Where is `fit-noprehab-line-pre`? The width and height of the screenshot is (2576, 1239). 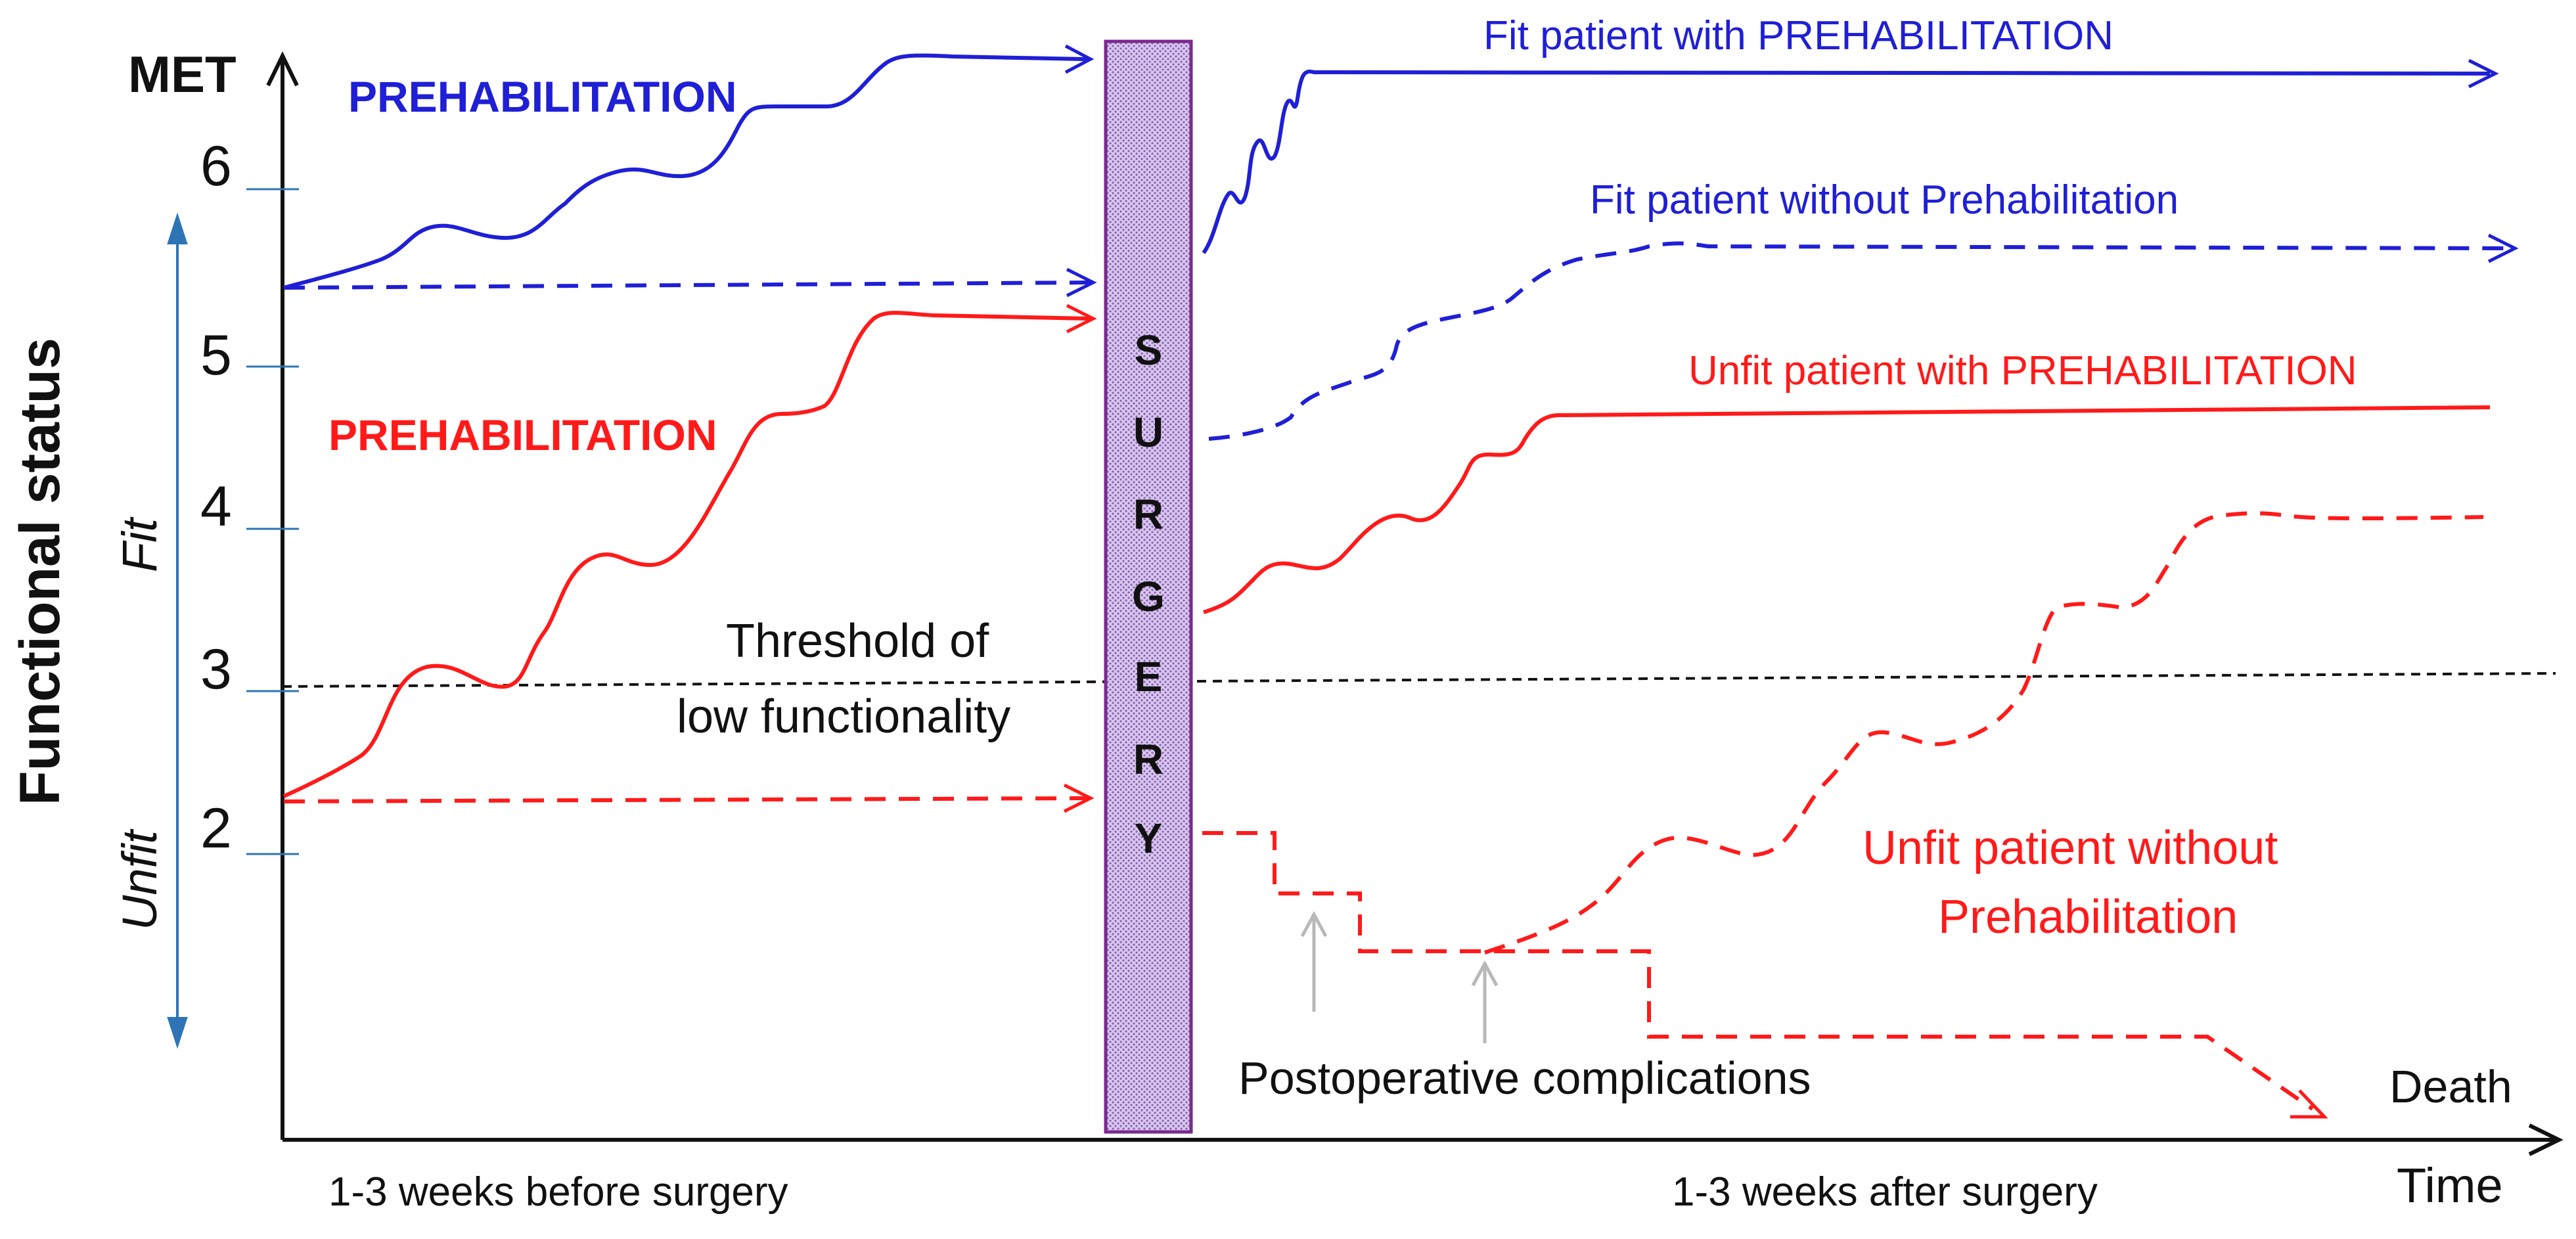 fit-noprehab-line-pre is located at coordinates (687, 285).